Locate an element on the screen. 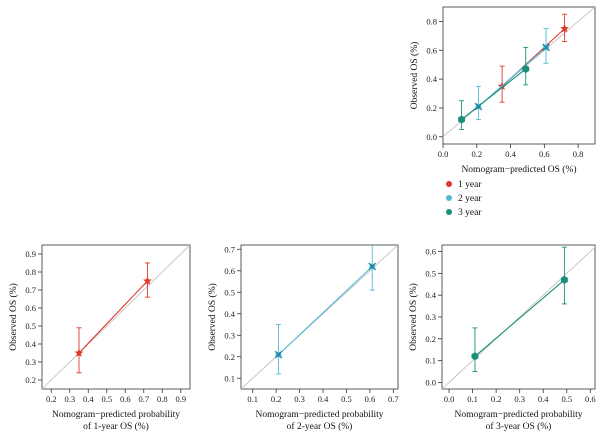  x-tick-label: 0.7 is located at coordinates (393, 399).